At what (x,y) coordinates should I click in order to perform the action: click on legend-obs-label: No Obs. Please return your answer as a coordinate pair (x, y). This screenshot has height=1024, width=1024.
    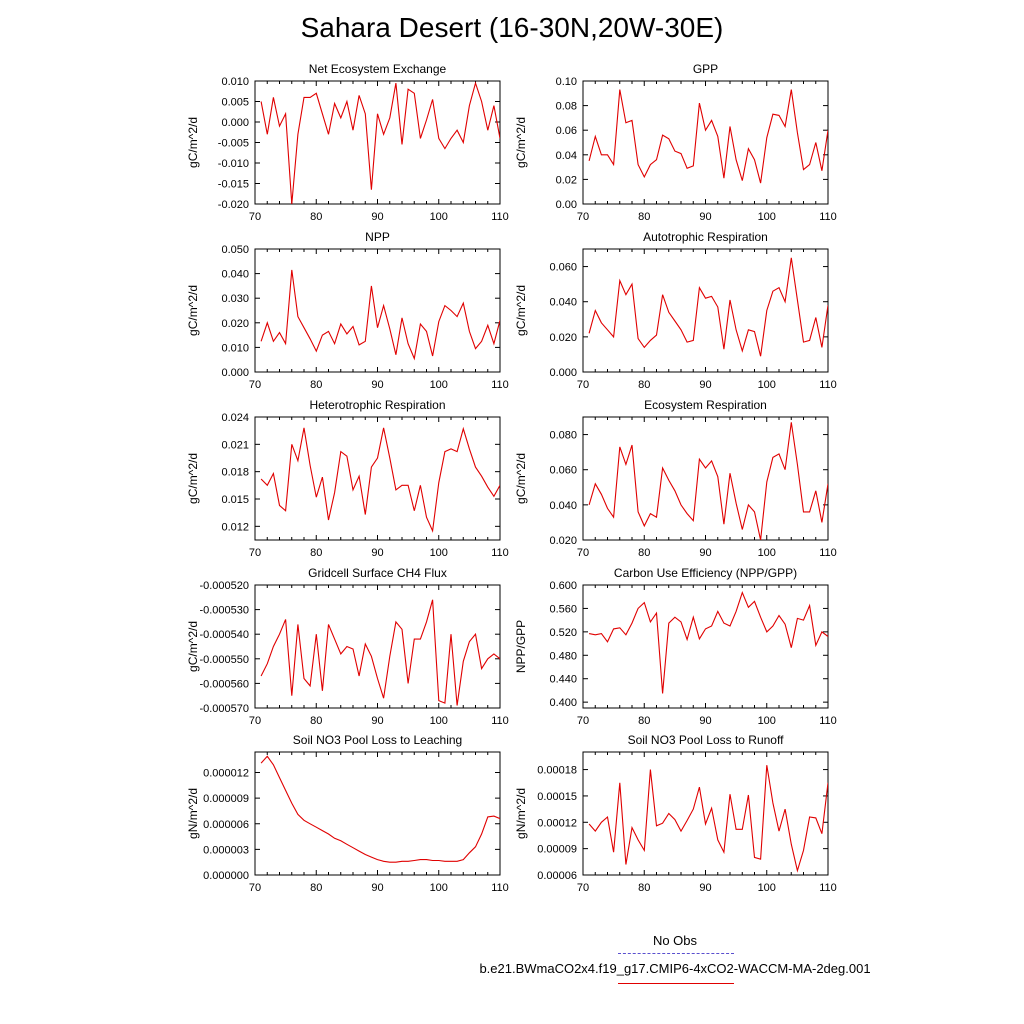
    Looking at the image, I should click on (675, 940).